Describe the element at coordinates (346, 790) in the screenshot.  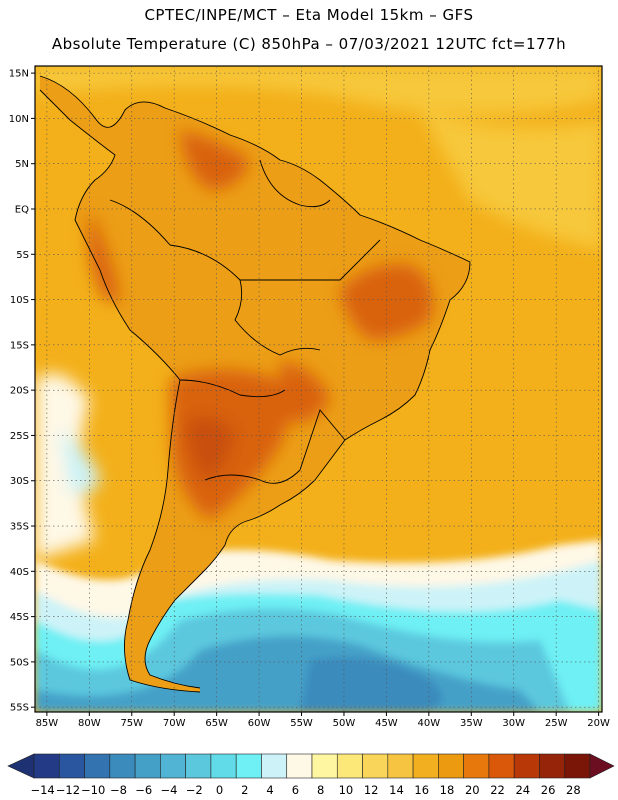
I see `colorbar-label: 10` at that location.